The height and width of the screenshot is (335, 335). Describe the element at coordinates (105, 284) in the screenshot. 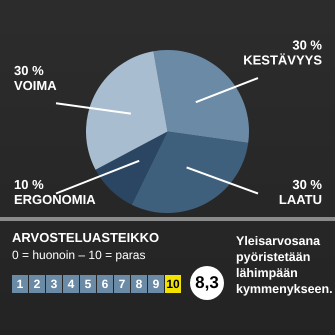

I see `text: 6` at that location.